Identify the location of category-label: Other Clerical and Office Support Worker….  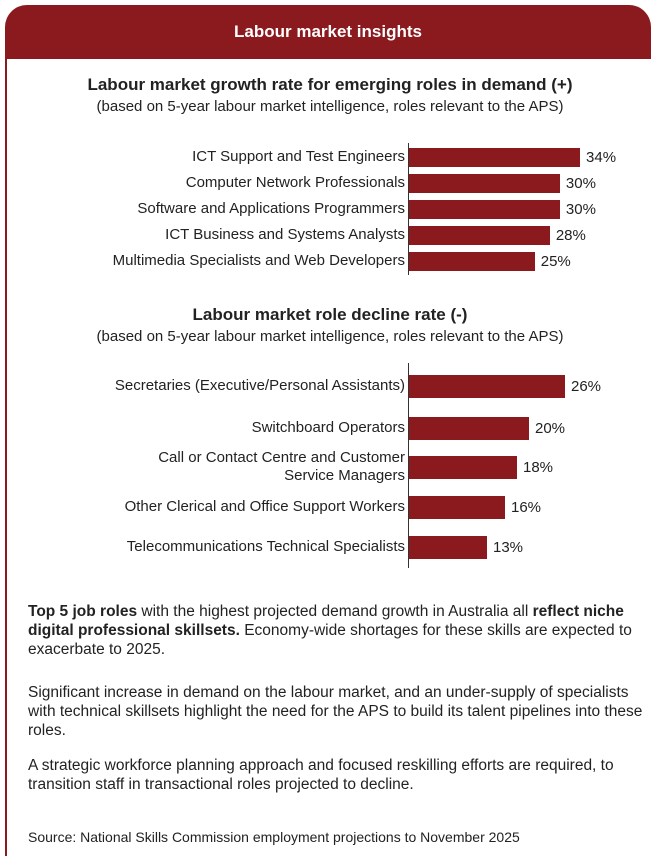
(264, 506).